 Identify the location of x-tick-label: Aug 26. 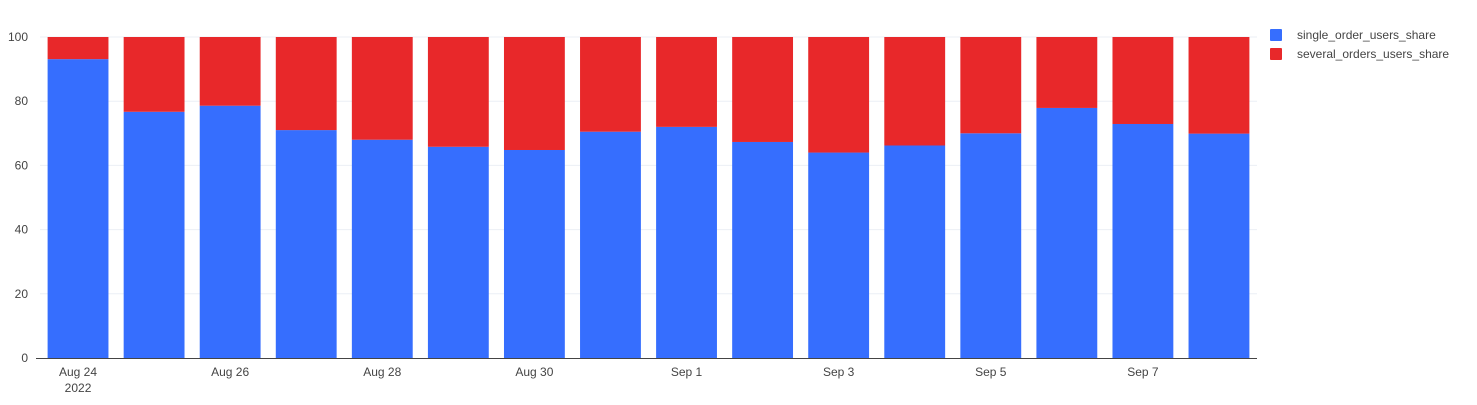
(230, 372).